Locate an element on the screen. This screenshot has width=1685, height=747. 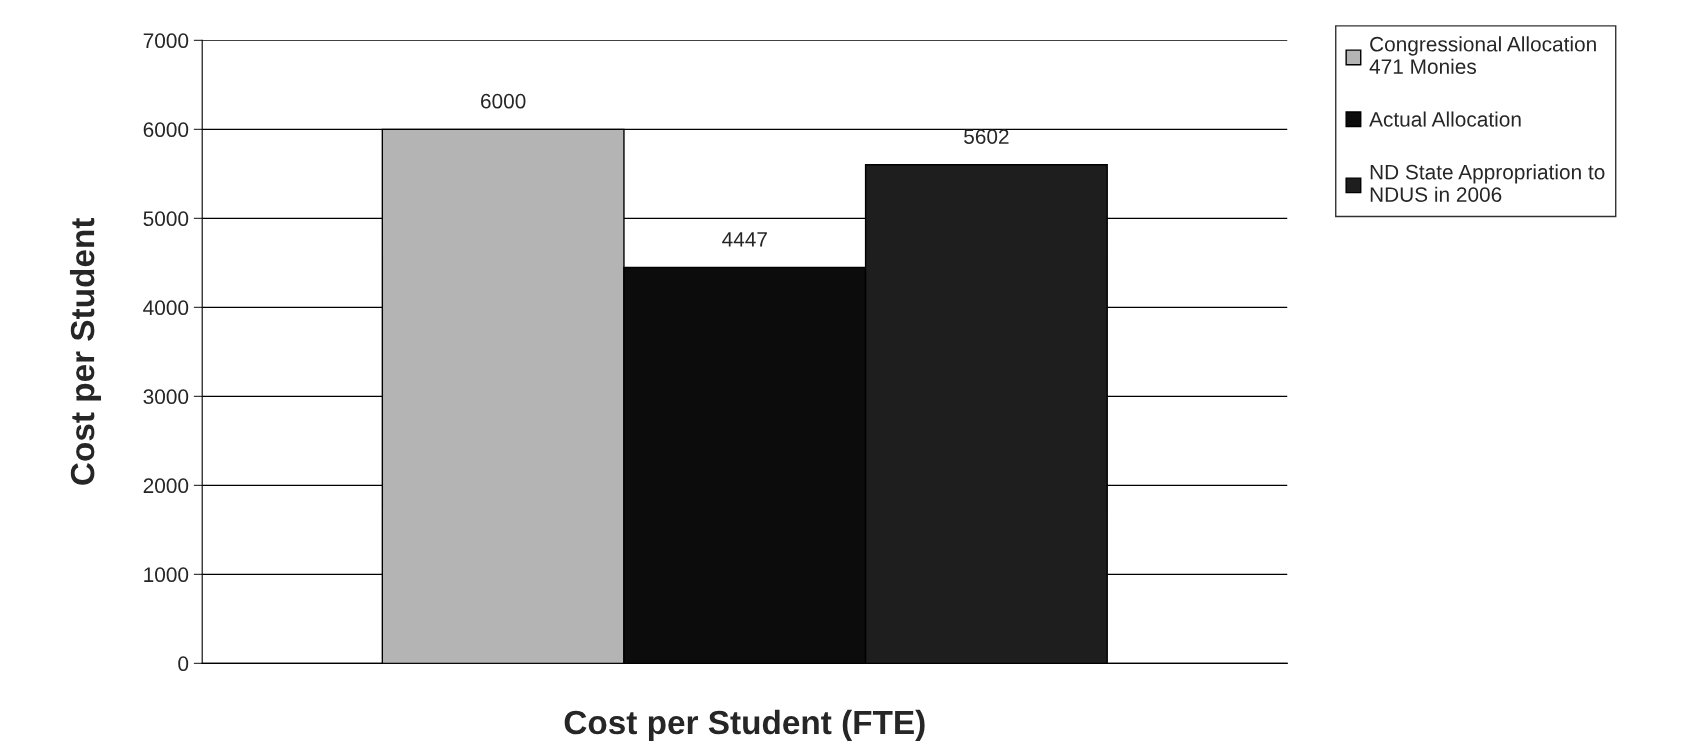
legend-label: Actual Allocation is located at coordinates (1445, 119).